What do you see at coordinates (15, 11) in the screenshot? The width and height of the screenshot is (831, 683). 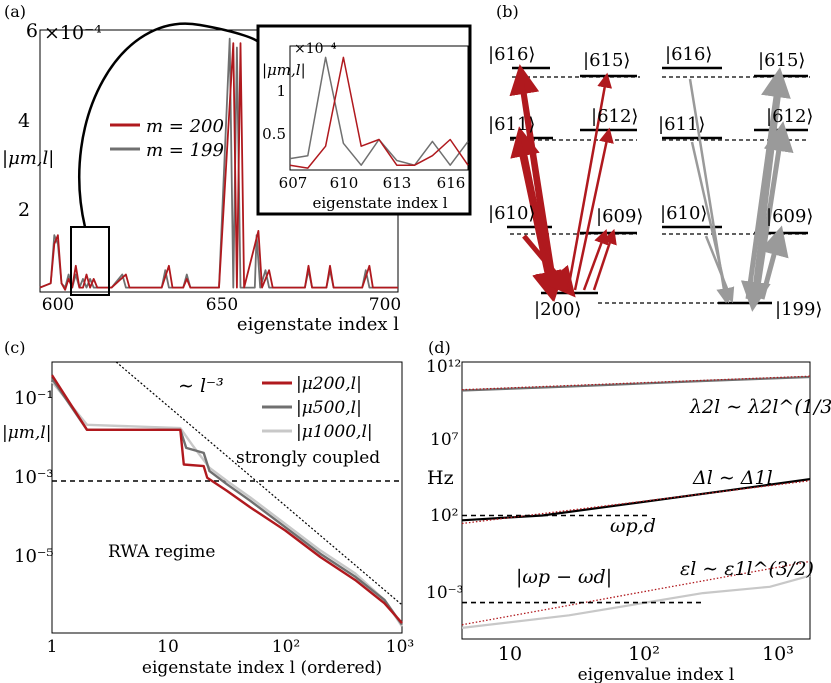 I see `panel-label-a: (a)` at bounding box center [15, 11].